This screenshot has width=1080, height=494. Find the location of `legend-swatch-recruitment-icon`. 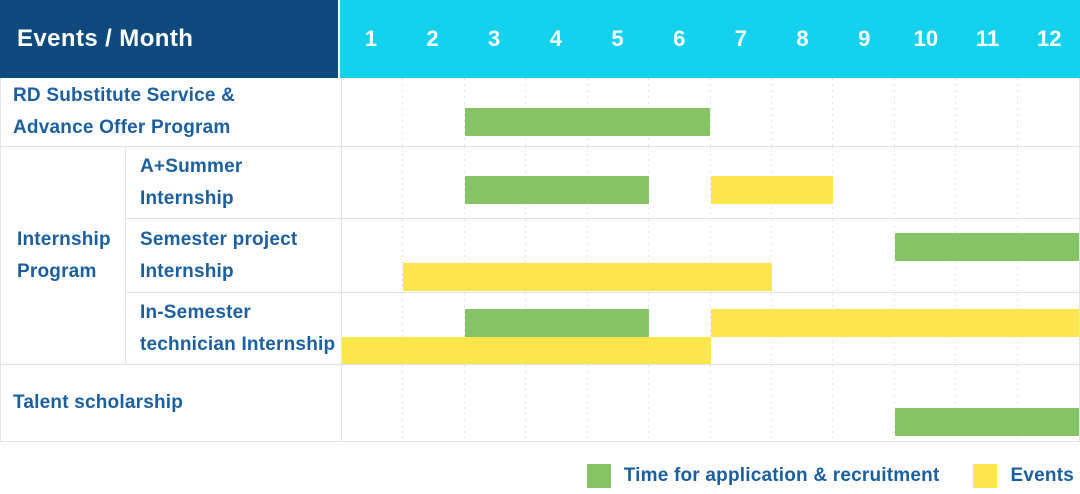

legend-swatch-recruitment-icon is located at coordinates (598, 476).